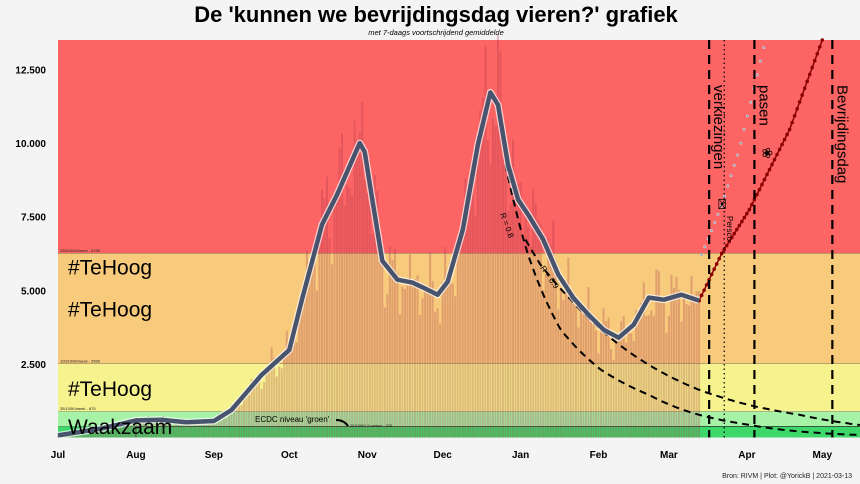 The image size is (860, 484). Describe the element at coordinates (33, 365) in the screenshot. I see `y-tick-label: 2.500` at that location.